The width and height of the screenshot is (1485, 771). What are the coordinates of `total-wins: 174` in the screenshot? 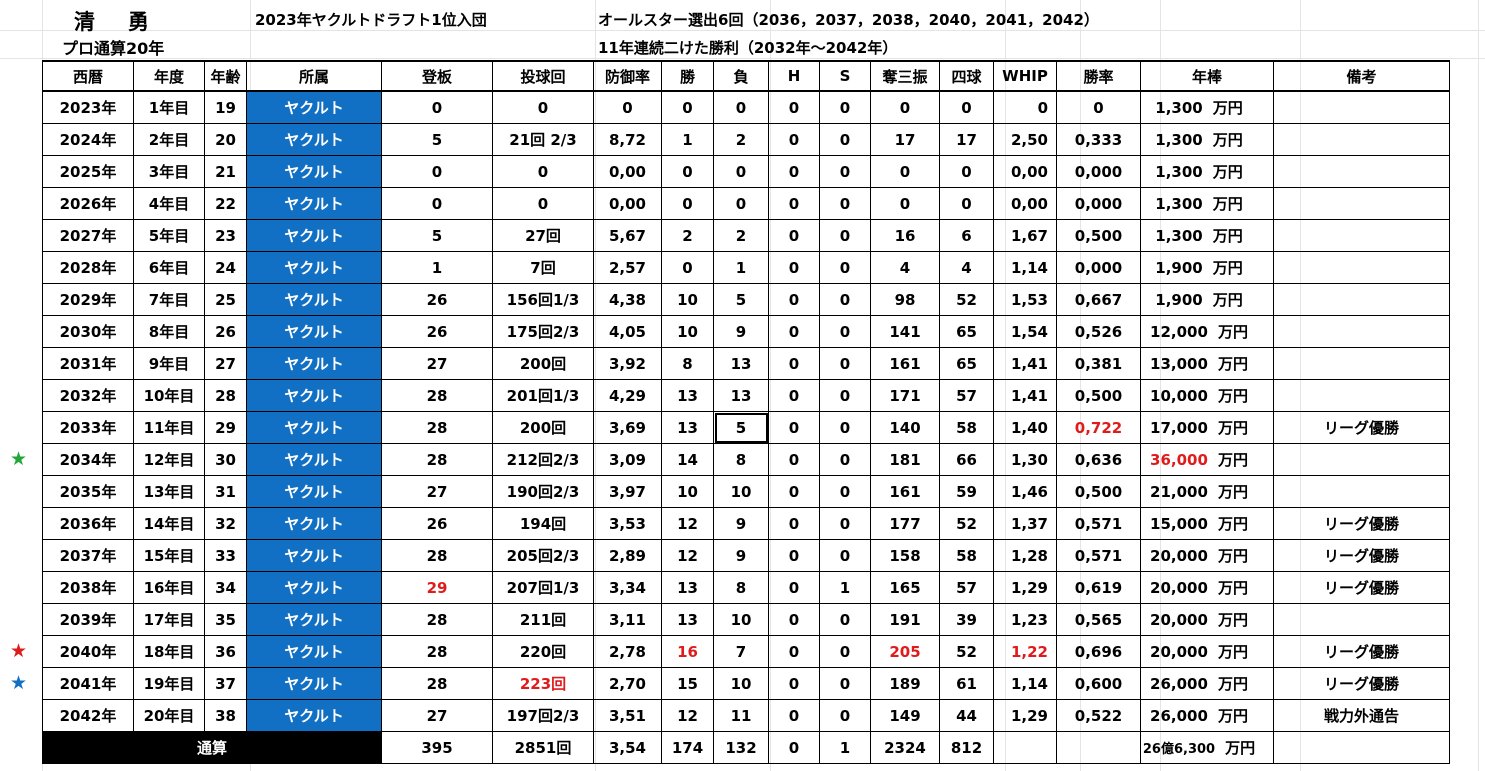 It's located at (687, 747).